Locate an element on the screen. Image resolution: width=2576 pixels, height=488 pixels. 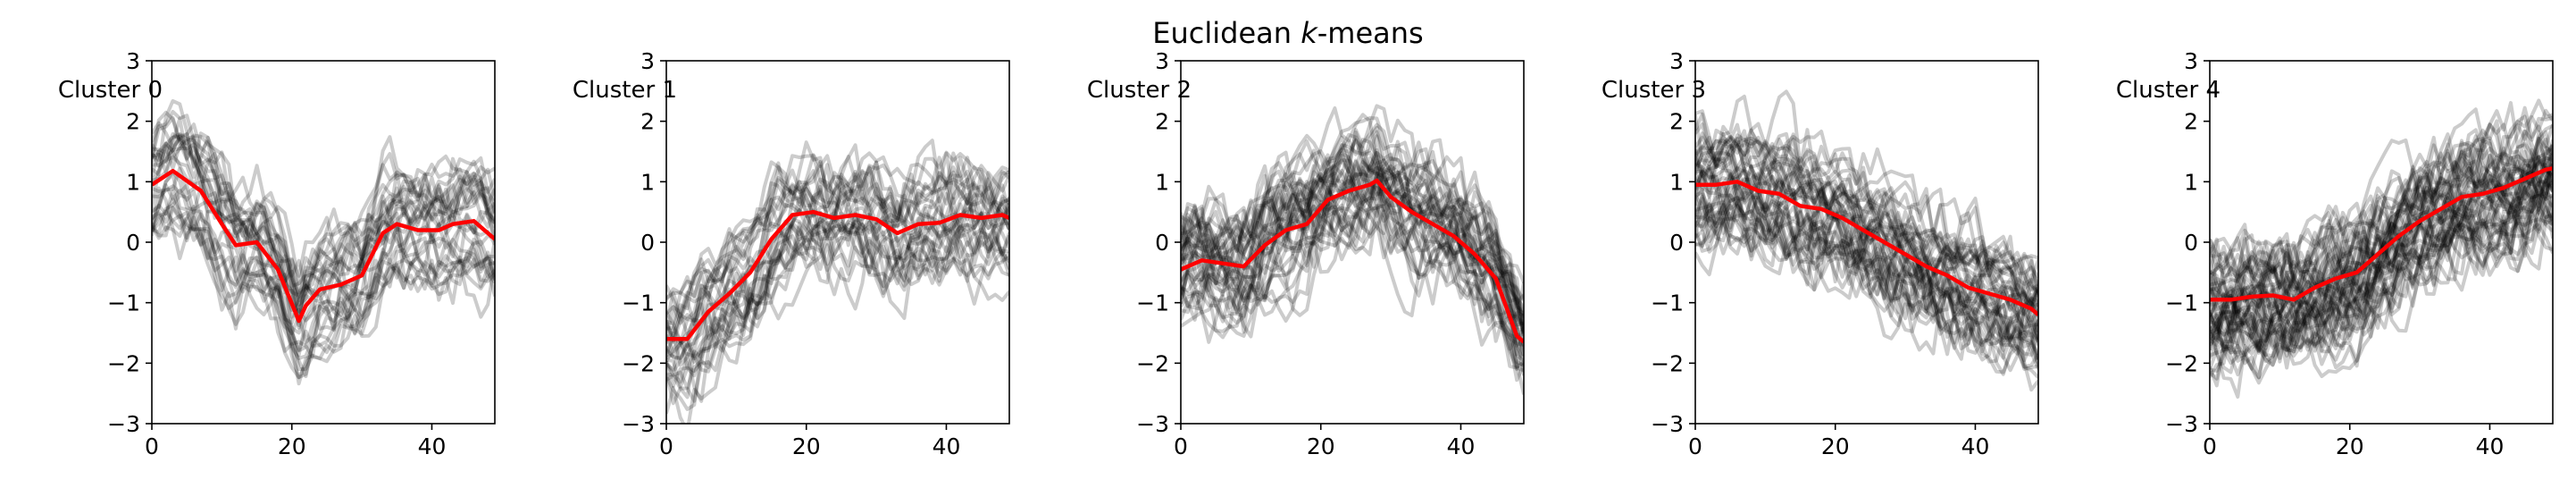
title-suffix: -means is located at coordinates (1371, 33).